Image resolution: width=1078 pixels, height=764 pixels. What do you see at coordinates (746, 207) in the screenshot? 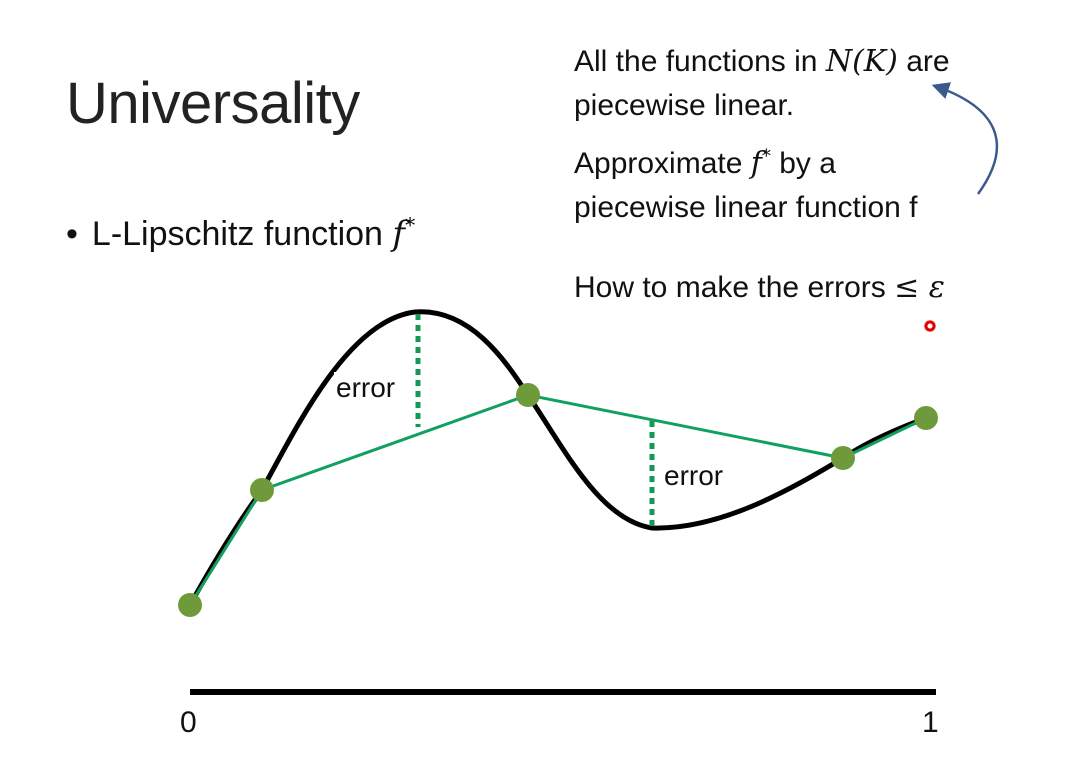
I see `note2-line2: piecewise linear function f` at bounding box center [746, 207].